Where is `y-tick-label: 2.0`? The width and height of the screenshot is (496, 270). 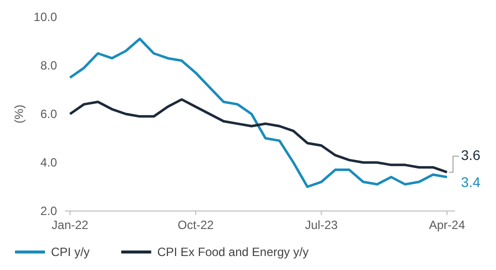 y-tick-label: 2.0 is located at coordinates (49, 211).